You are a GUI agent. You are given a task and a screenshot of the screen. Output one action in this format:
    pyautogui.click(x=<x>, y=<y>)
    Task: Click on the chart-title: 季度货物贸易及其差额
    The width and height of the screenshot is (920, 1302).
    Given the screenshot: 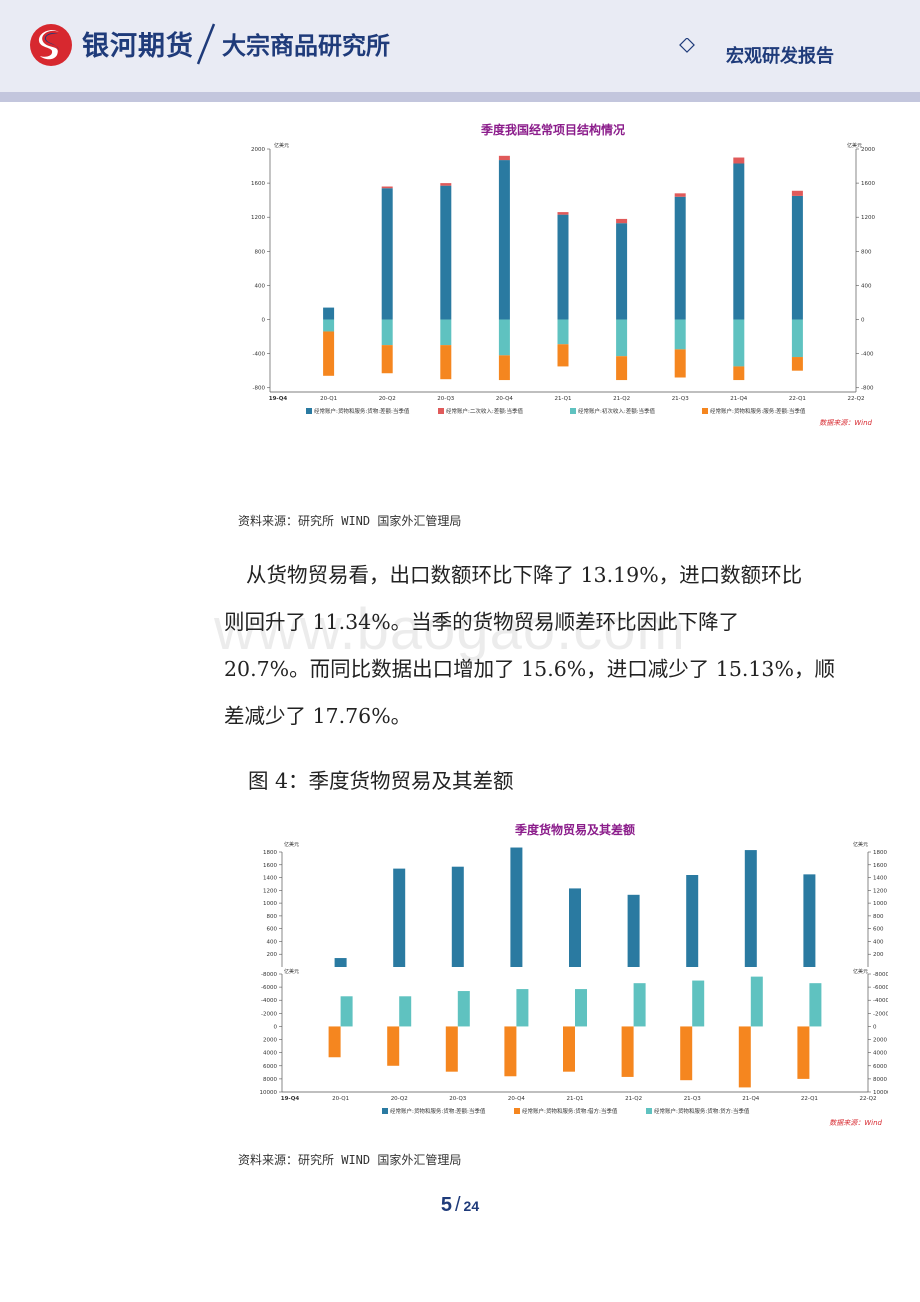 What is the action you would take?
    pyautogui.click(x=574, y=829)
    